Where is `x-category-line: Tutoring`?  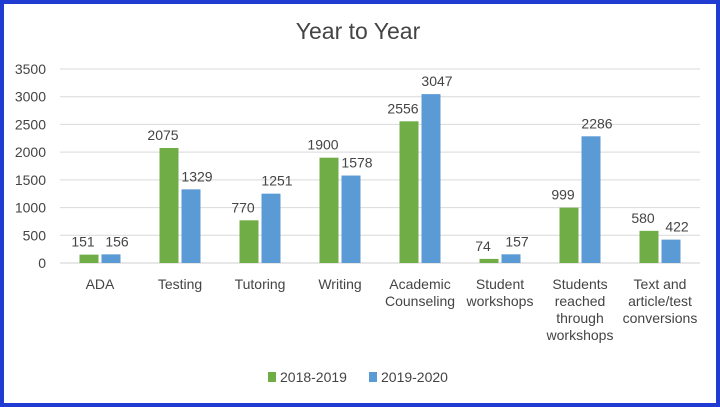 x-category-line: Tutoring is located at coordinates (260, 284).